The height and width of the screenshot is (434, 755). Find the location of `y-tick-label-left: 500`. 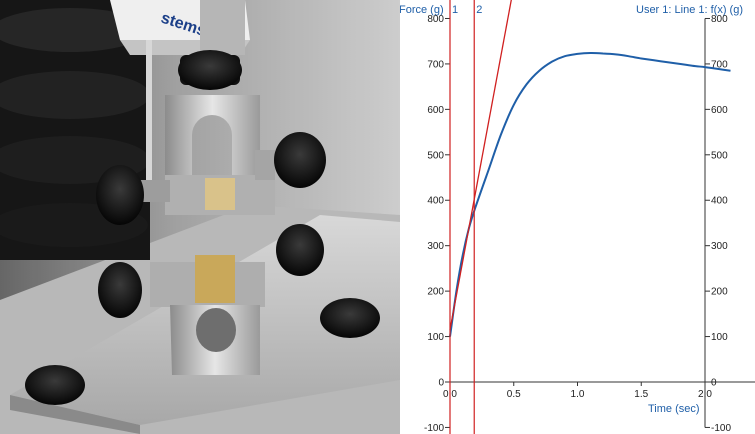

y-tick-label-left: 500 is located at coordinates (435, 155).